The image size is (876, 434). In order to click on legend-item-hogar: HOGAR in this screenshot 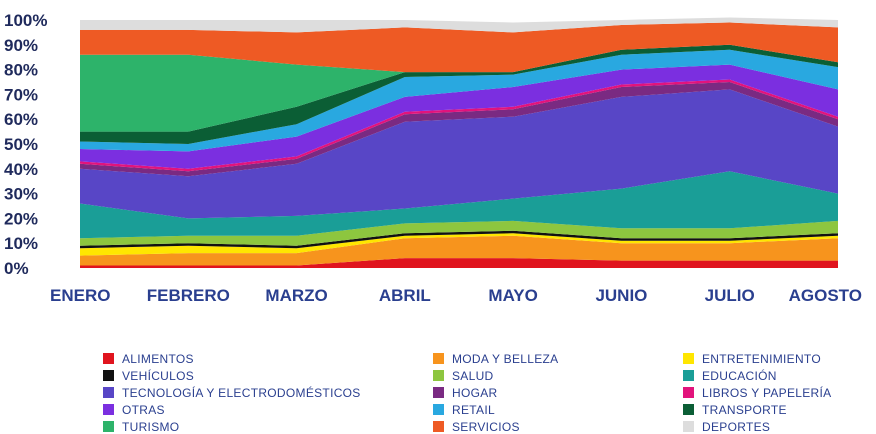, I will do `click(465, 393)`.